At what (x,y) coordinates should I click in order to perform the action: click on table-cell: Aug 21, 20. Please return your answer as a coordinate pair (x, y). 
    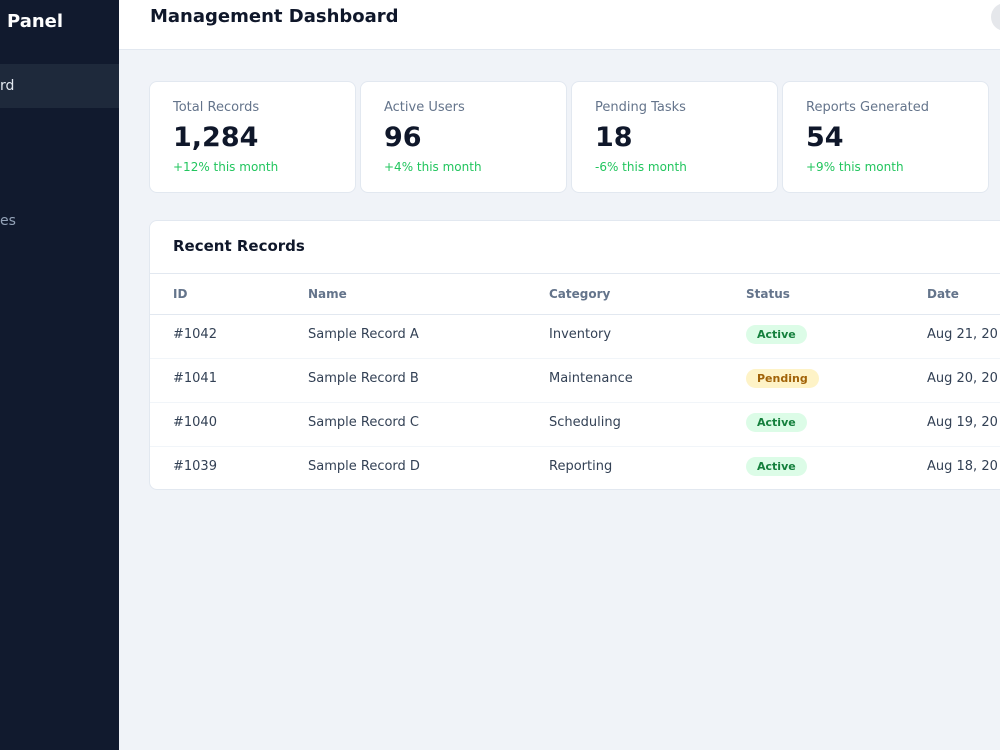
    Looking at the image, I should click on (962, 334).